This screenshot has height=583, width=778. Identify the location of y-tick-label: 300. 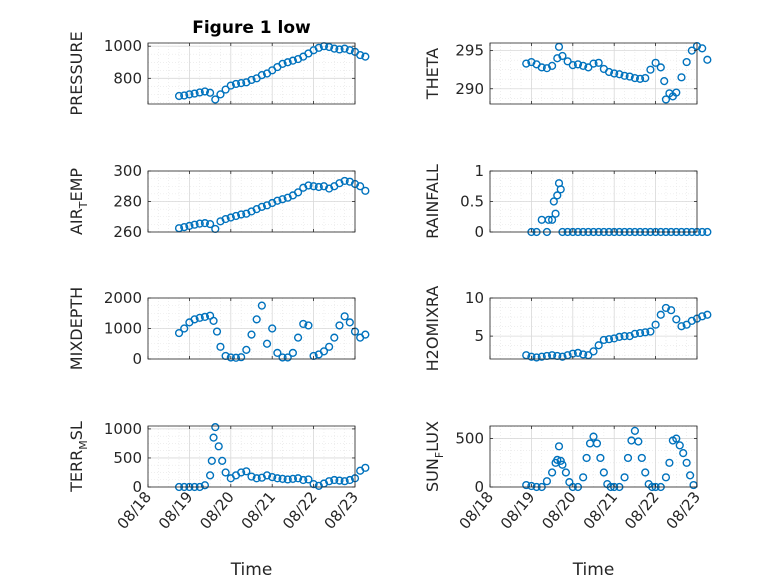
(127, 171).